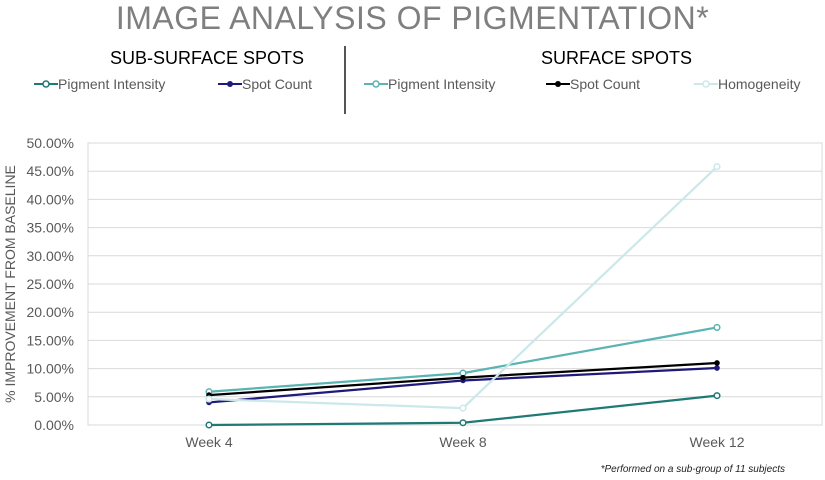 The width and height of the screenshot is (825, 480). Describe the element at coordinates (54, 425) in the screenshot. I see `y-tick-label: 0.00%` at that location.